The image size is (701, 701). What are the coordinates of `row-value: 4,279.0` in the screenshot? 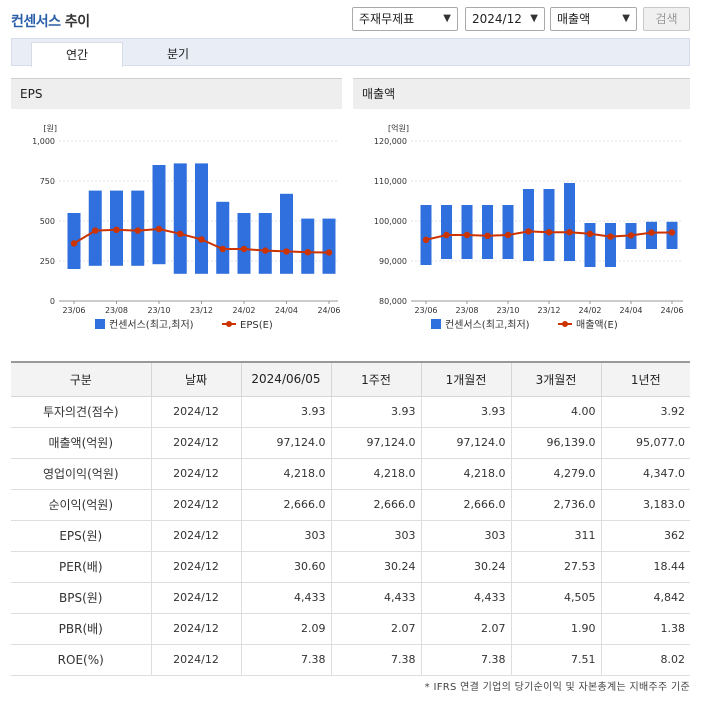 It's located at (556, 473).